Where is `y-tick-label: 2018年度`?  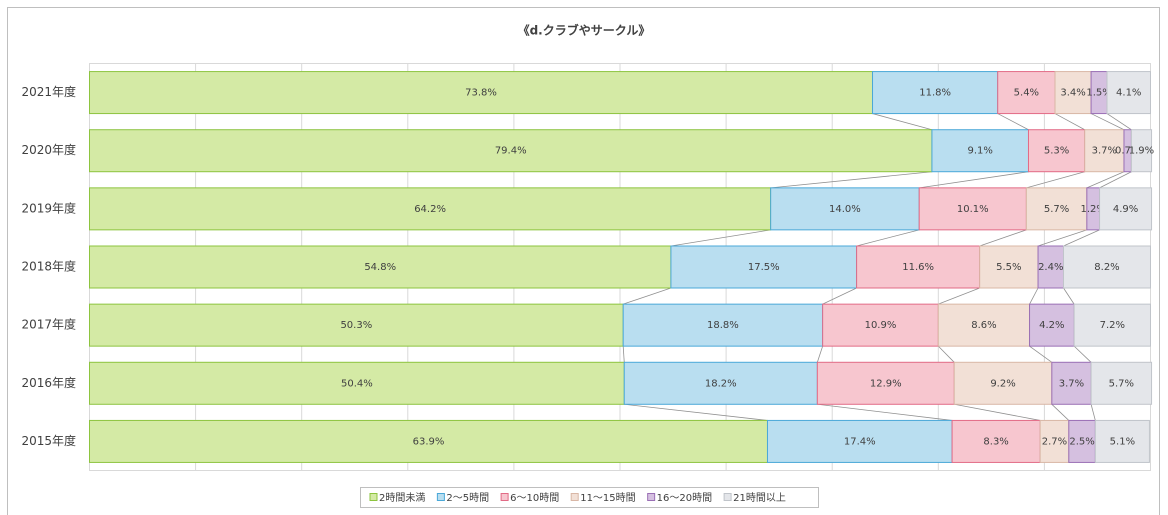
y-tick-label: 2018年度 is located at coordinates (48, 266).